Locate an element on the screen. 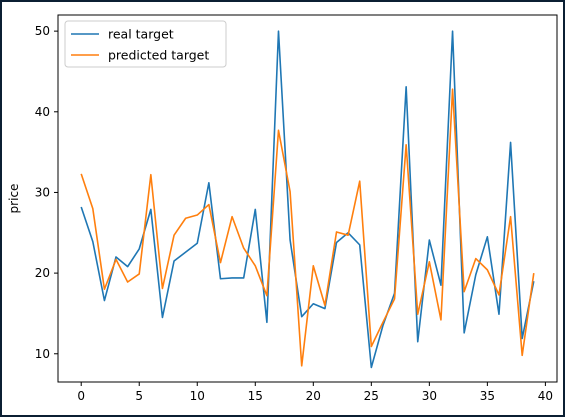 Image resolution: width=565 pixels, height=417 pixels. x-tick-label: 15 is located at coordinates (255, 396).